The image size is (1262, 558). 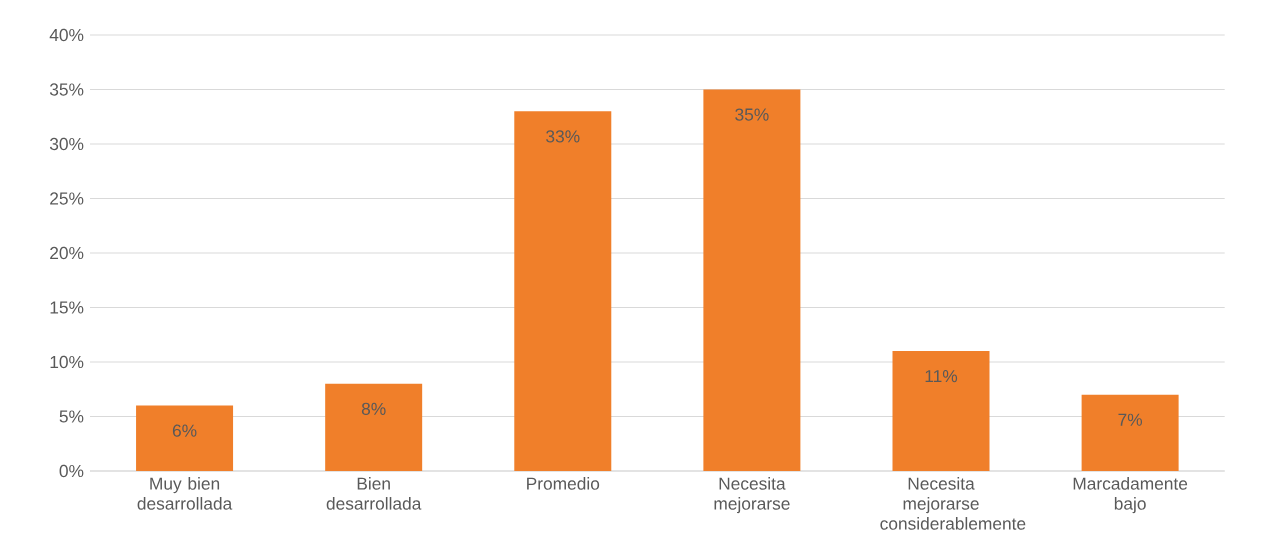 What do you see at coordinates (752, 114) in the screenshot?
I see `data-label: 35%` at bounding box center [752, 114].